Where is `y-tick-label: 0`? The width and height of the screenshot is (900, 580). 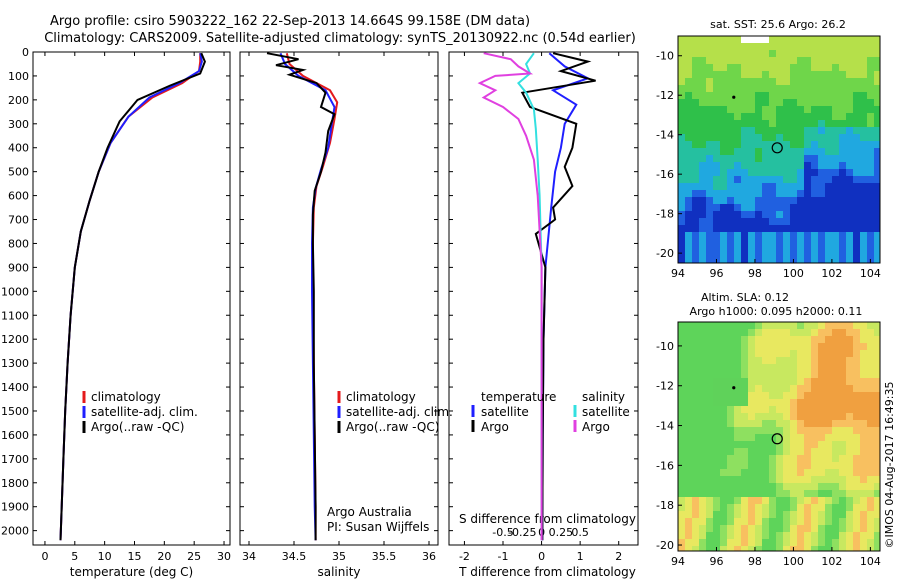
y-tick-label: 0 is located at coordinates (25, 52).